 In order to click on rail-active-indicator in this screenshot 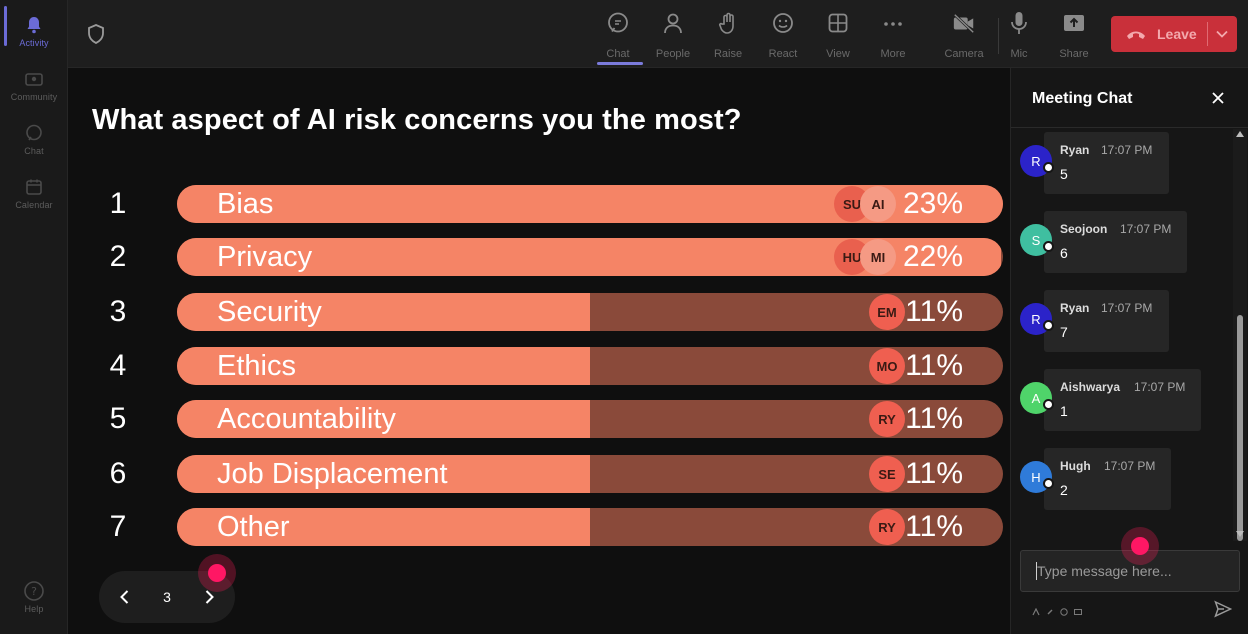, I will do `click(5, 26)`.